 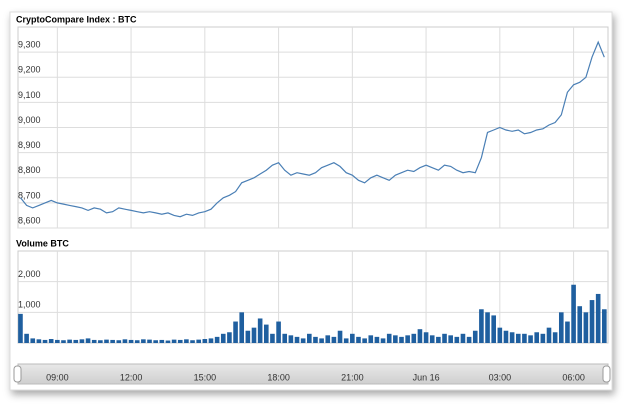 I want to click on y-tick-label: 2,000, so click(x=29, y=274).